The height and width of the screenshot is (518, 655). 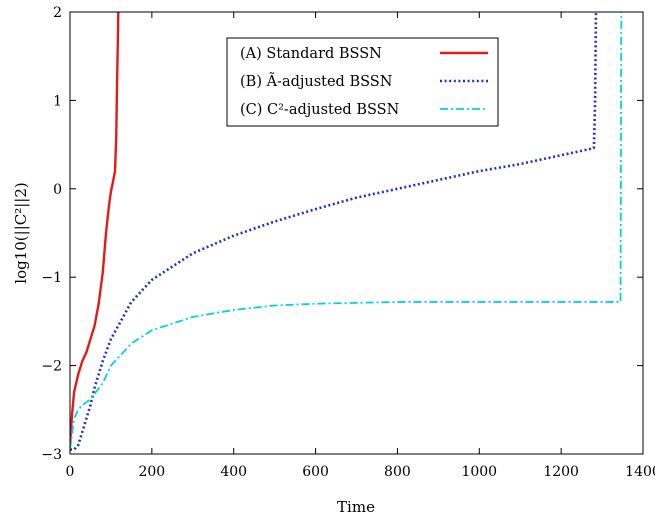 I want to click on y-tick-label: 0, so click(x=57, y=190).